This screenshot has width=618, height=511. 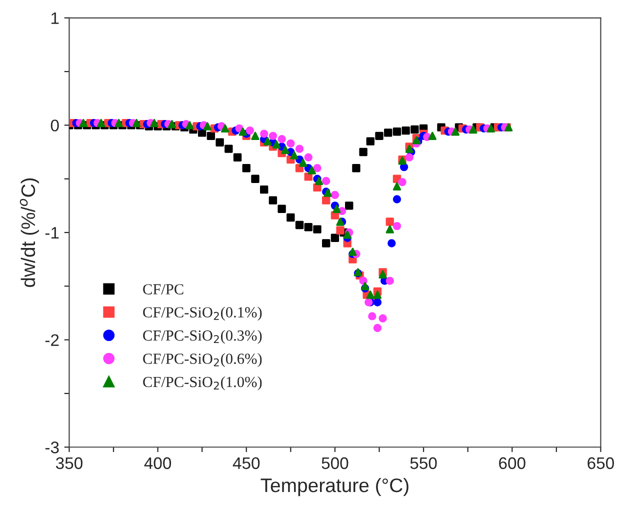 What do you see at coordinates (601, 463) in the screenshot?
I see `x-tick-label: 650` at bounding box center [601, 463].